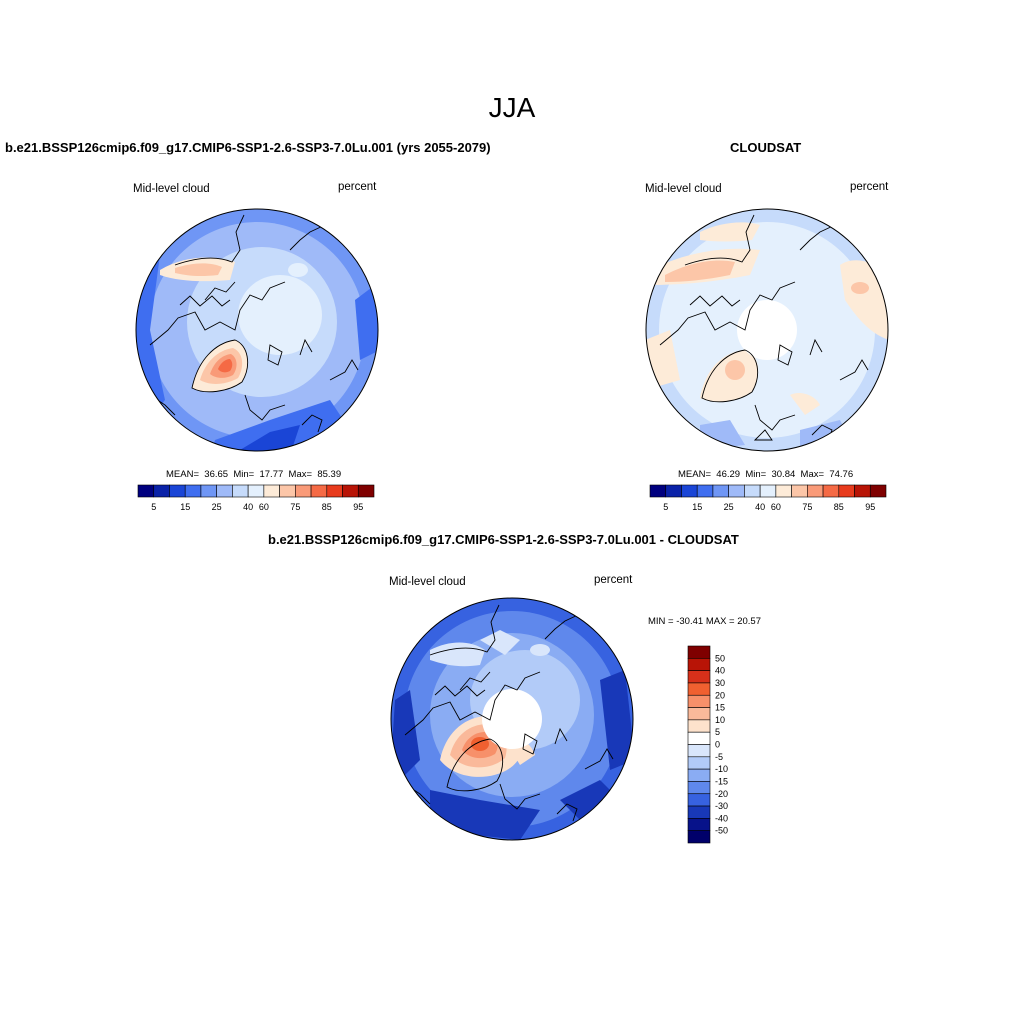 The width and height of the screenshot is (1024, 1024). Describe the element at coordinates (870, 507) in the screenshot. I see `colorbar-2-tick-label: 95` at that location.